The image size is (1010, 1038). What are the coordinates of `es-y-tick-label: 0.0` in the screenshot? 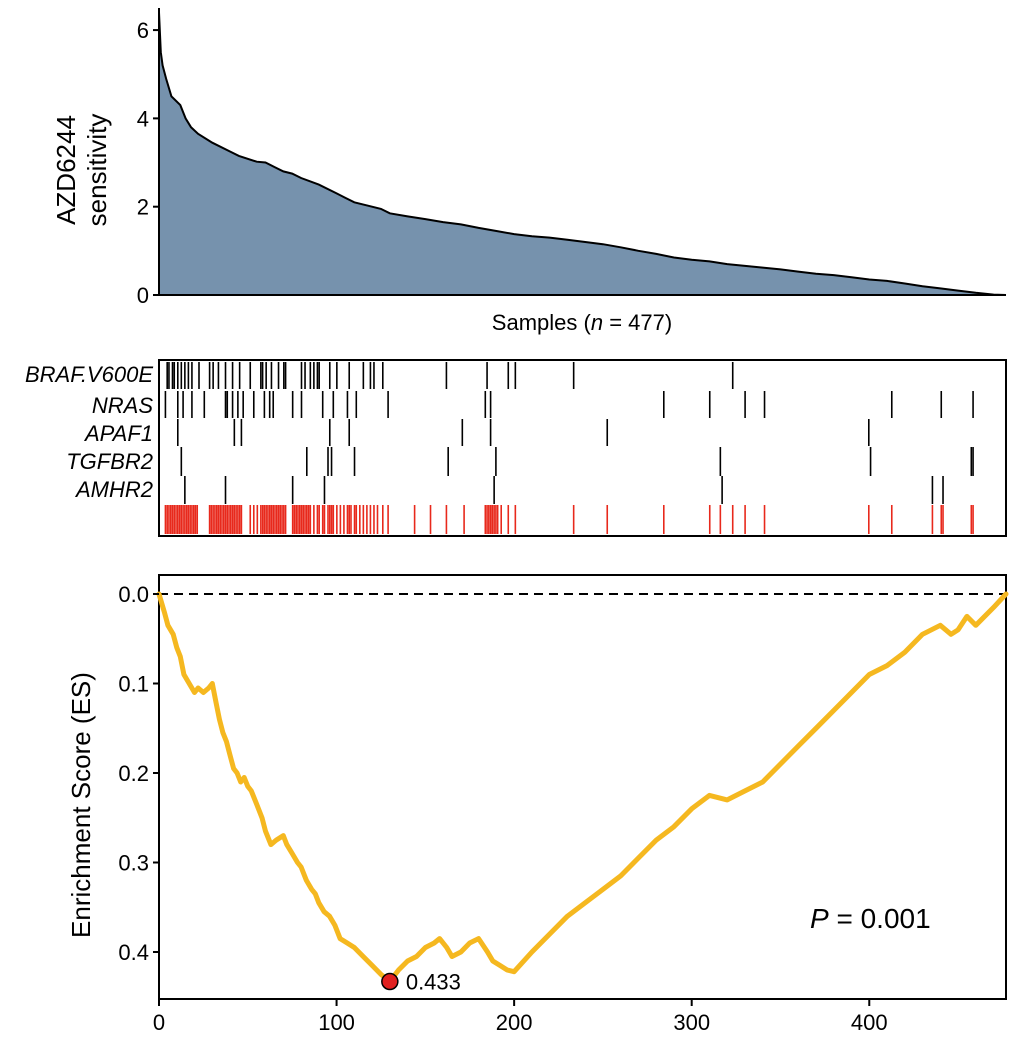 It's located at (133, 594).